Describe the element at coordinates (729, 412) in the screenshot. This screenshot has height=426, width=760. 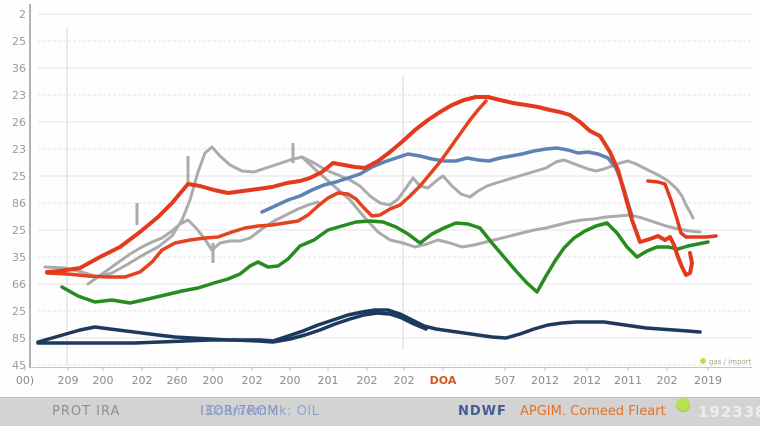
I see `footer-status-value: 192338` at that location.